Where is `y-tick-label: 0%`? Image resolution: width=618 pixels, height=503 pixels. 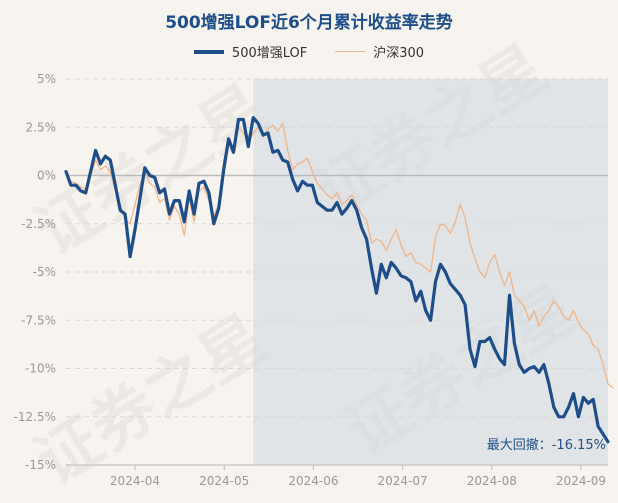
y-tick-label: 0% is located at coordinates (46, 176).